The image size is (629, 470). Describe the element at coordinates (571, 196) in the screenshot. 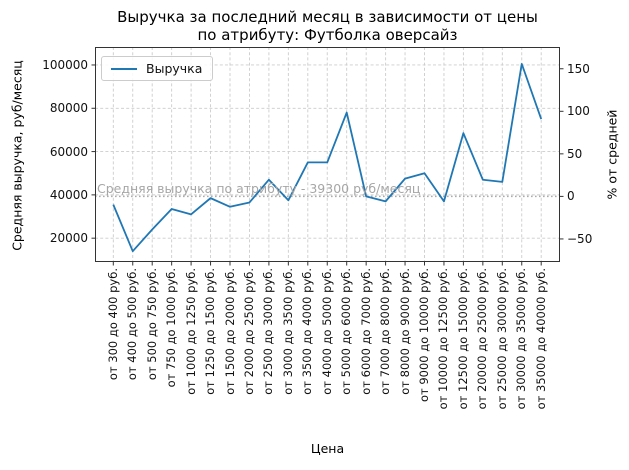

I see `y-tick-label-right: 0` at that location.